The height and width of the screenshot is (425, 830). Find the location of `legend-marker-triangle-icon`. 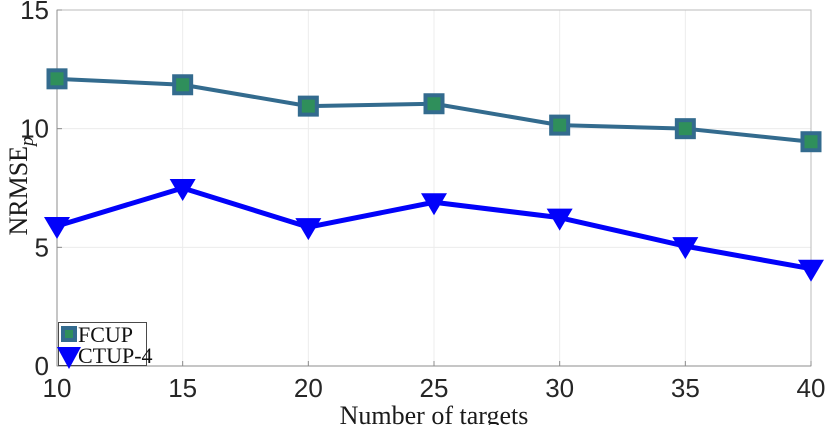

legend-marker-triangle-icon is located at coordinates (69, 358).